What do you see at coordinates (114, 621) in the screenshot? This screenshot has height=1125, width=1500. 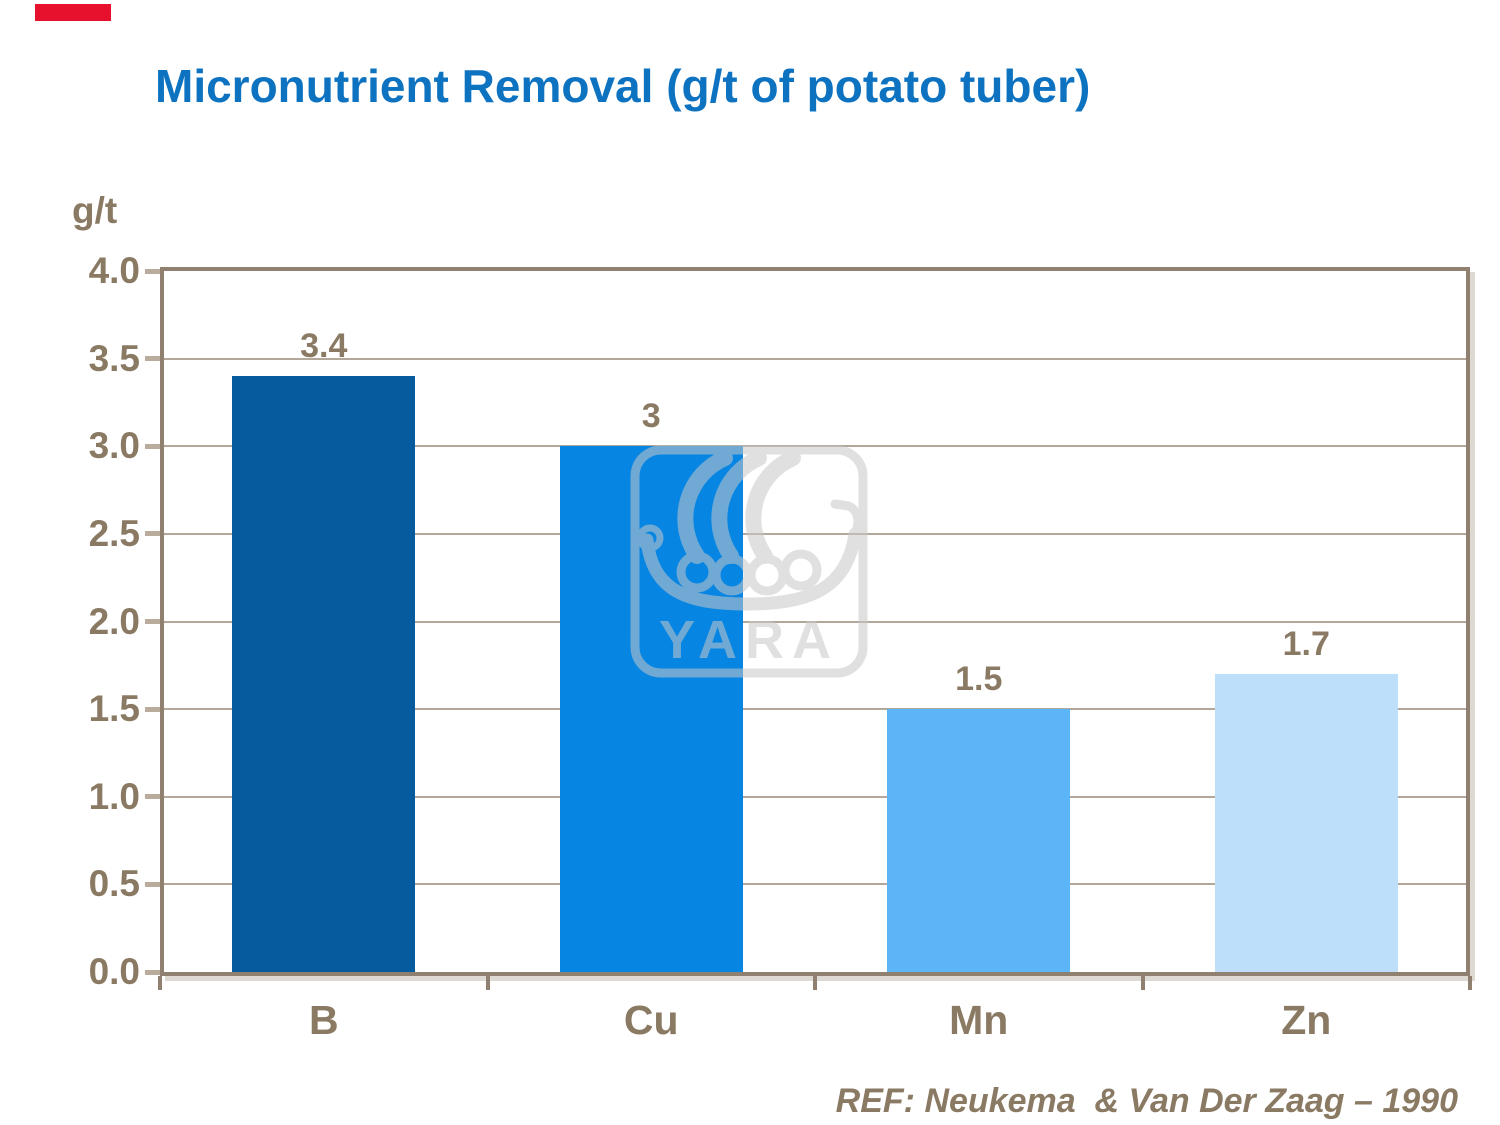 I see `y-axis-tick-label: 2.0` at bounding box center [114, 621].